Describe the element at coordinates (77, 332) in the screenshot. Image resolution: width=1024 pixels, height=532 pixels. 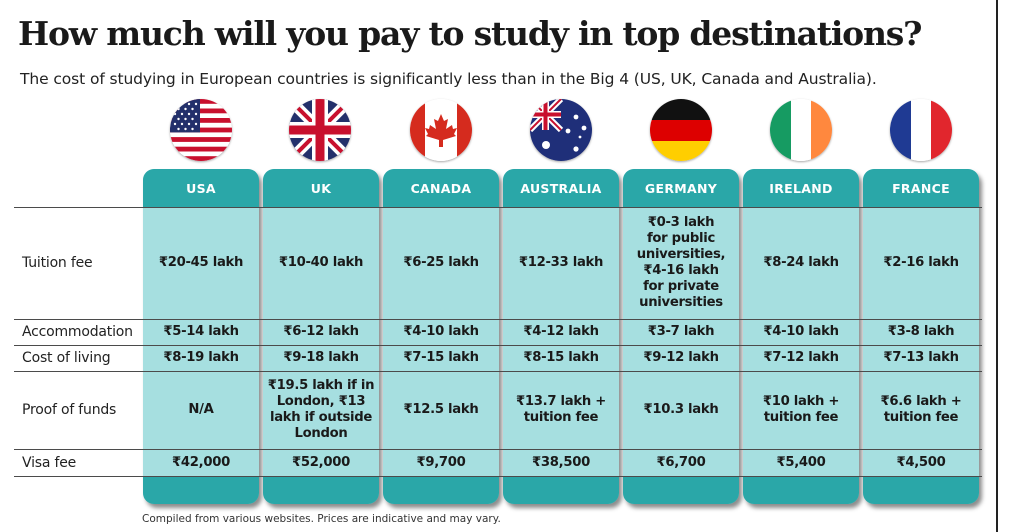
I see `row-label-accommodation: Accommodation` at that location.